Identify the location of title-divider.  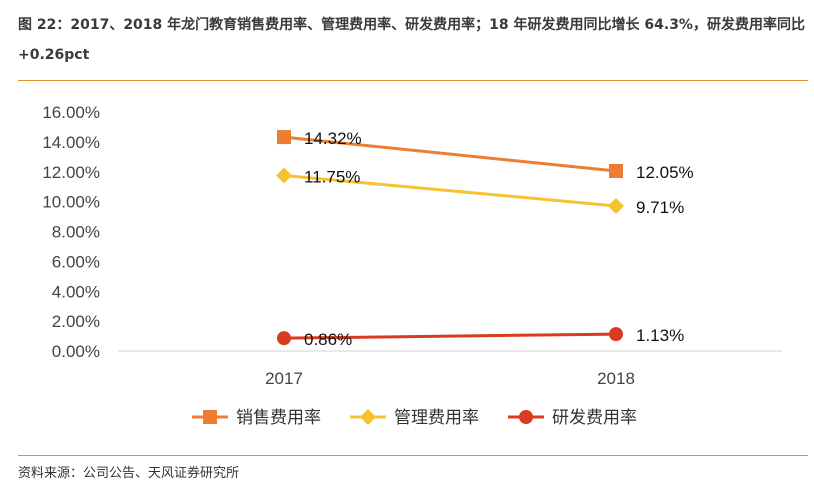
(413, 80).